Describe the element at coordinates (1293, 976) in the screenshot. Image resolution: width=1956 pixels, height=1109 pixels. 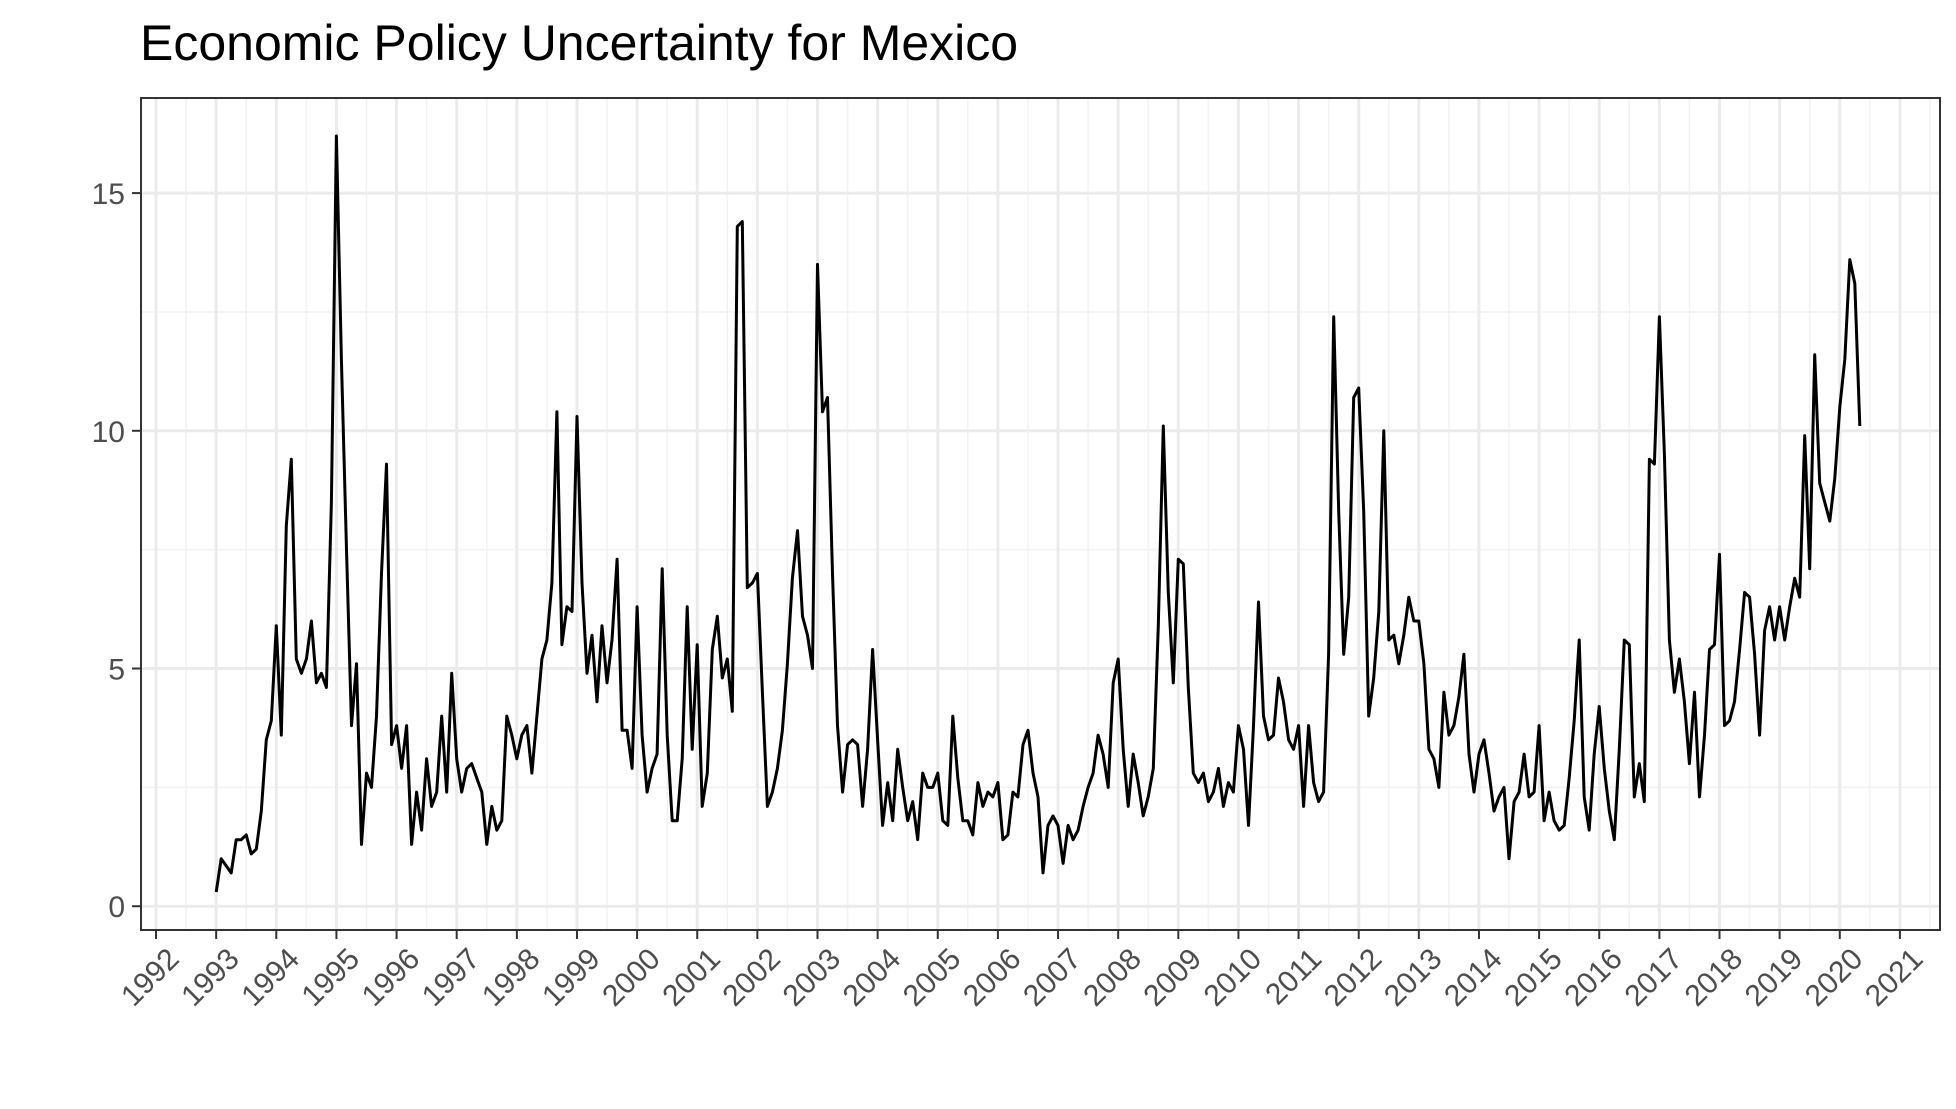
I see `x-tick-label: 2011` at that location.